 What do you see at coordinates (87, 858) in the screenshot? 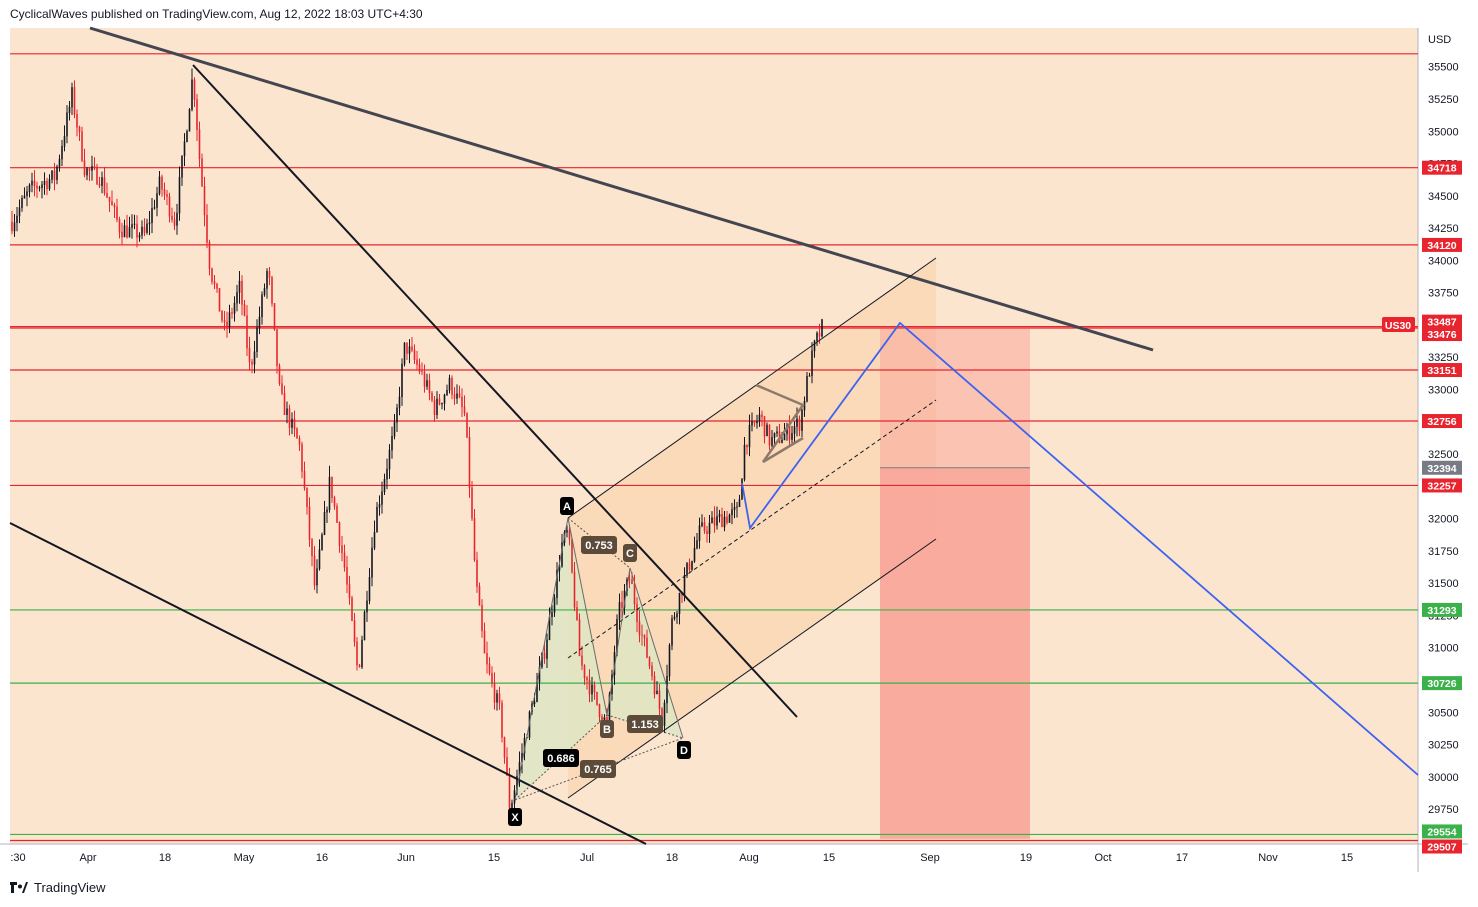
I see `time-tick-label: Apr` at bounding box center [87, 858].